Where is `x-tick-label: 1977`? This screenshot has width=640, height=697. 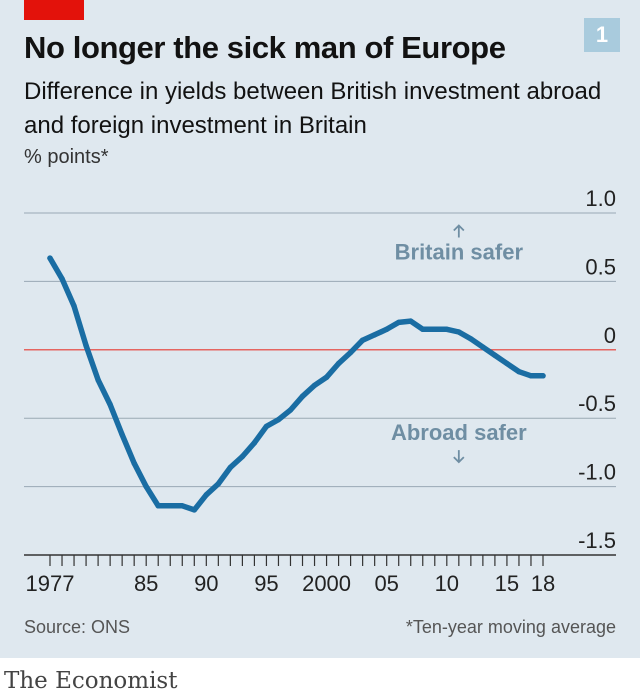 x-tick-label: 1977 is located at coordinates (50, 583).